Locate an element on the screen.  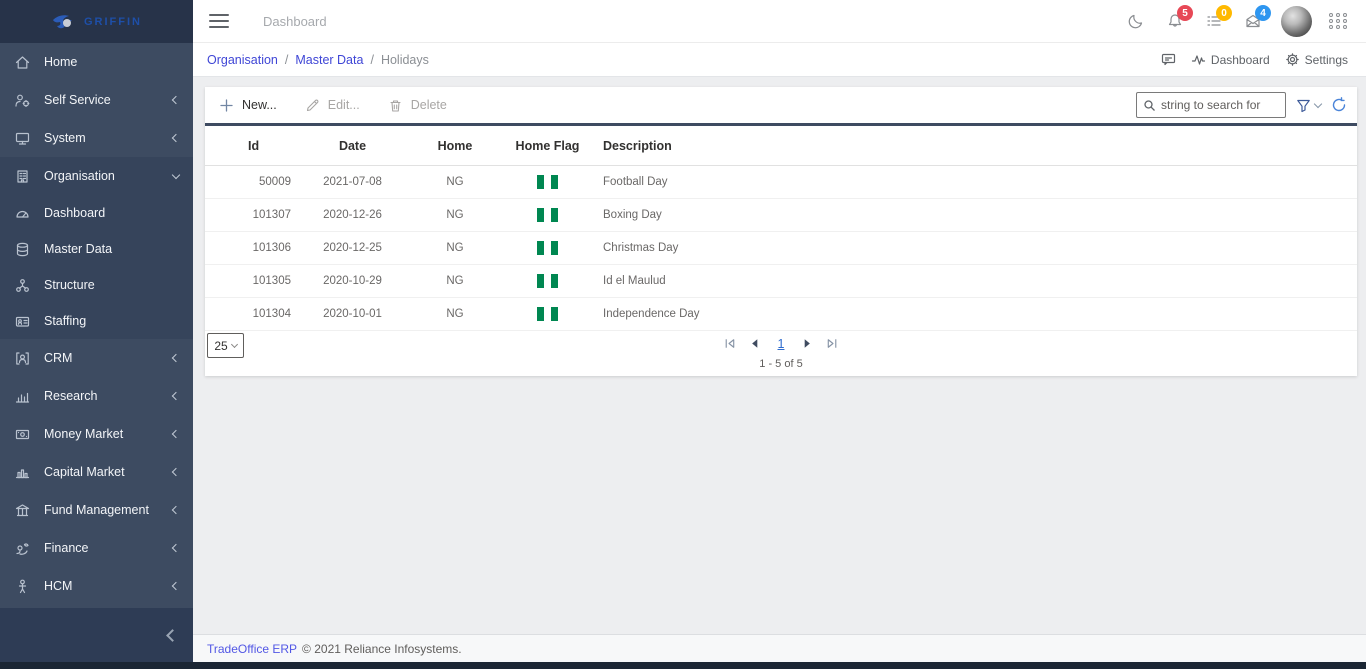
last-page-button is located at coordinates (832, 343).